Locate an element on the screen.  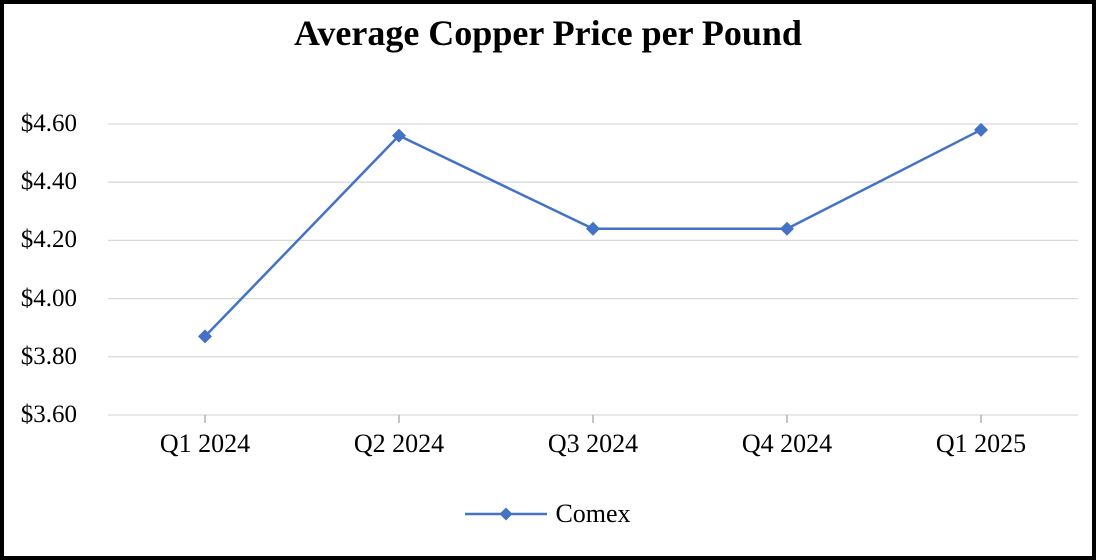
legend: Comex is located at coordinates (548, 514).